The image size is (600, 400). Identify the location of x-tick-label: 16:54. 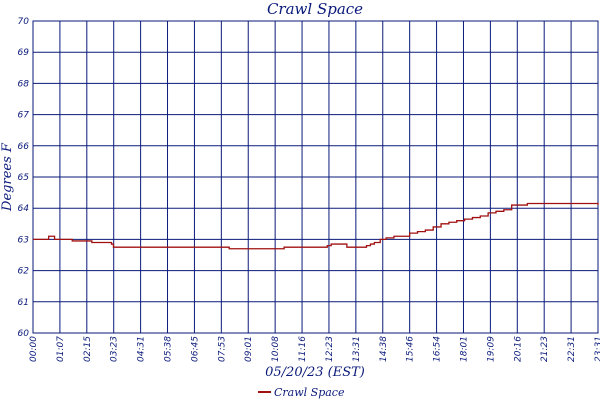
(438, 349).